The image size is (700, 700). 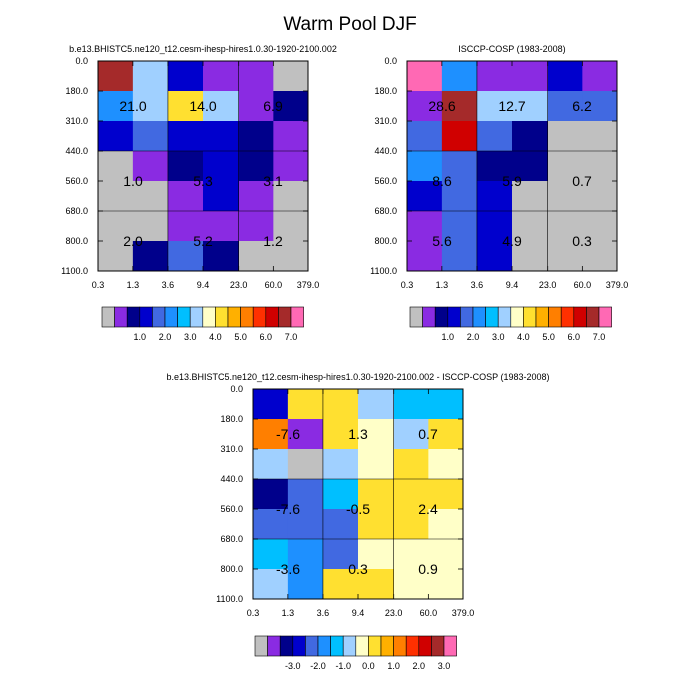 What do you see at coordinates (383, 271) in the screenshot?
I see `y-tick-label: 1100.0` at bounding box center [383, 271].